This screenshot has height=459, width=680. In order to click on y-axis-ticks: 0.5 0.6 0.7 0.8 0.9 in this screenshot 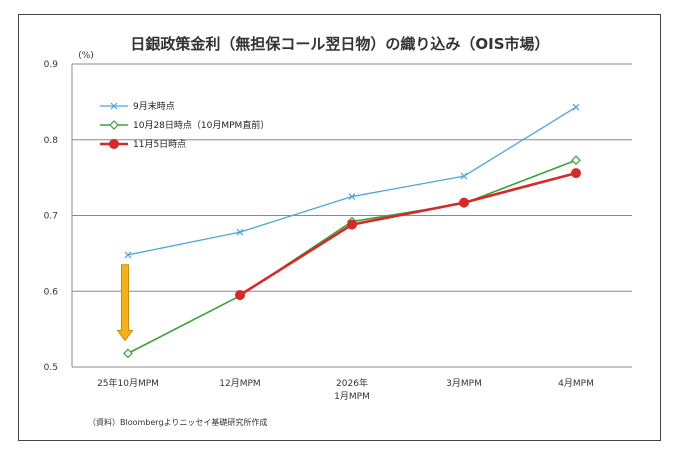, I will do `click(51, 216)`.